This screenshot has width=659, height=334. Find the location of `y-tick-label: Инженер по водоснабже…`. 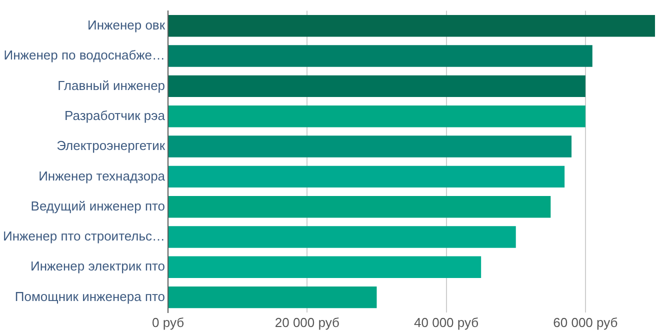

y-tick-label: Инженер по водоснабже… is located at coordinates (85, 55).